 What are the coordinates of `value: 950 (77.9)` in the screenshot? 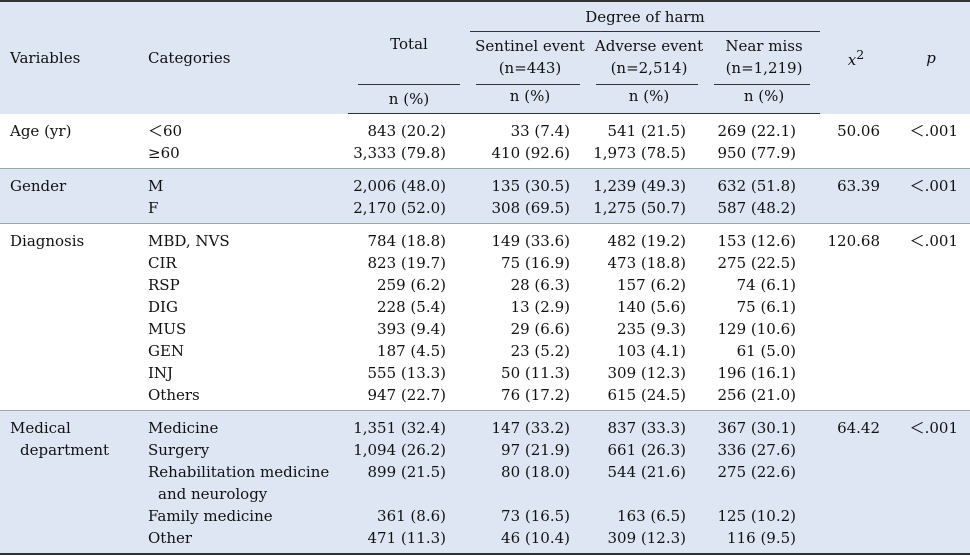 It's located at (757, 153).